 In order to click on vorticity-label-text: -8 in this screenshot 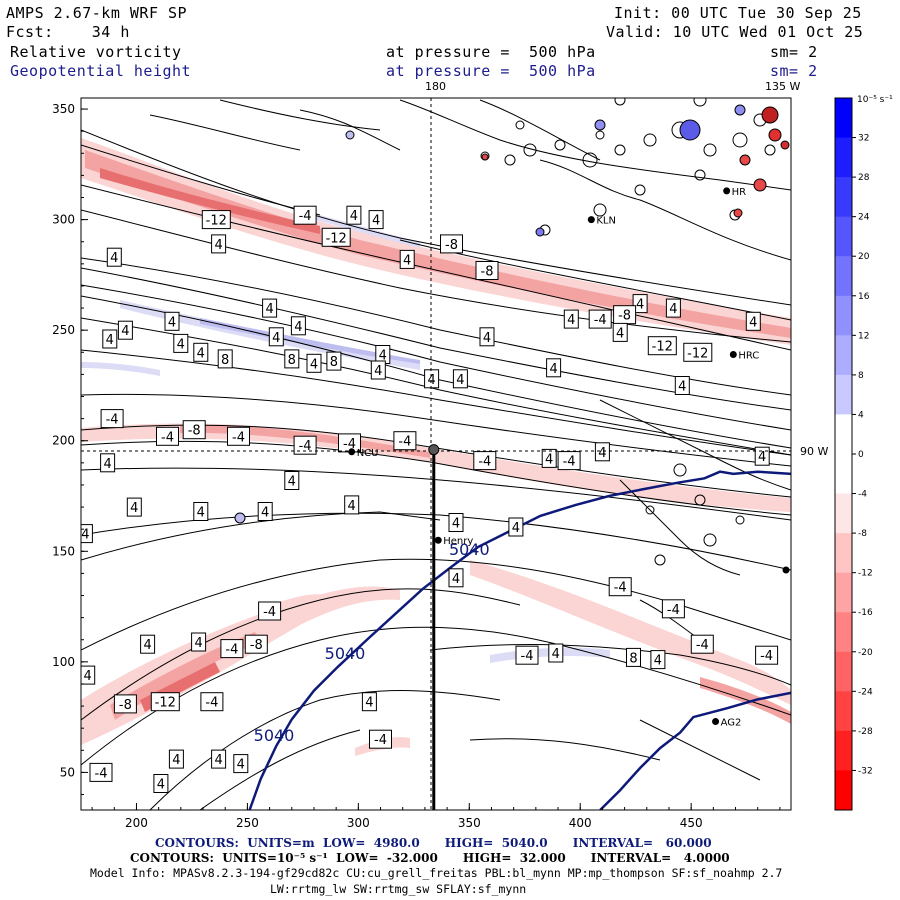, I will do `click(256, 645)`.